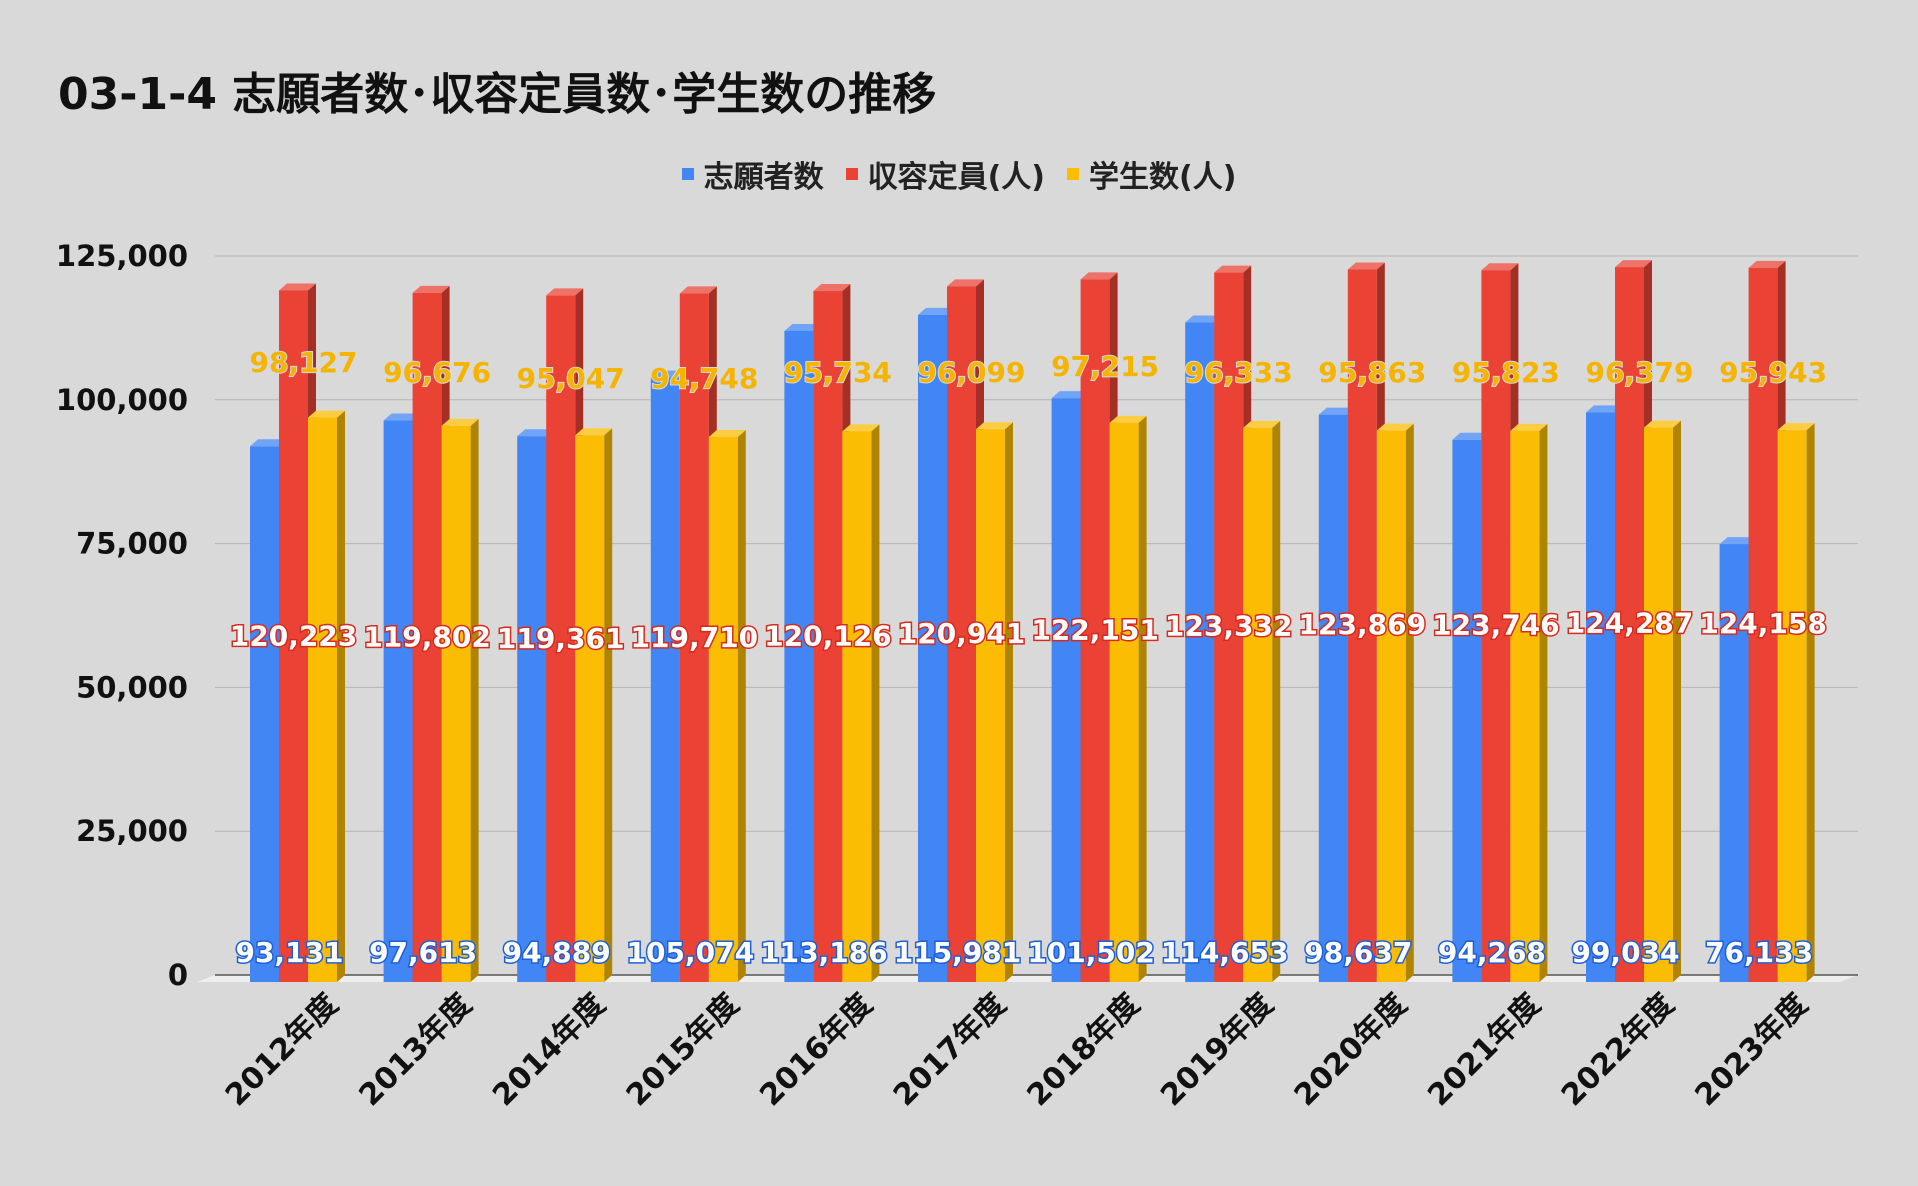  I want to click on y-tick-label: 125,000, so click(122, 256).